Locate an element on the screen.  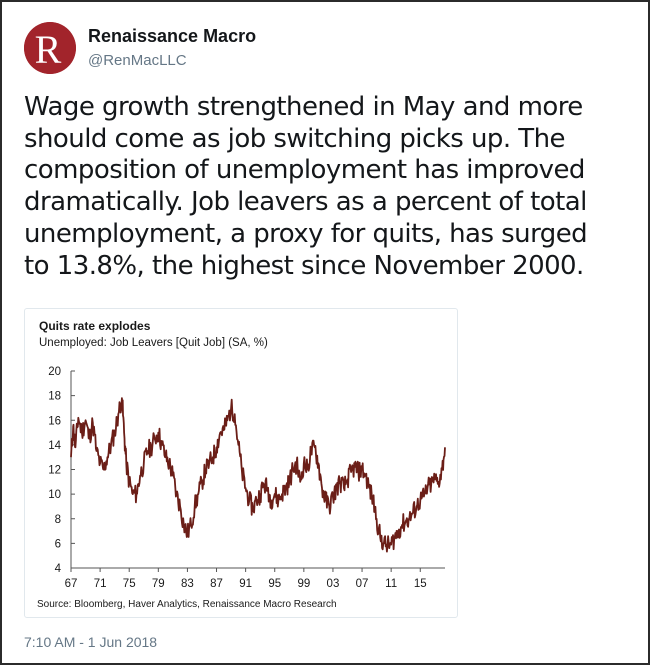
x-tick-label: 83 is located at coordinates (187, 584).